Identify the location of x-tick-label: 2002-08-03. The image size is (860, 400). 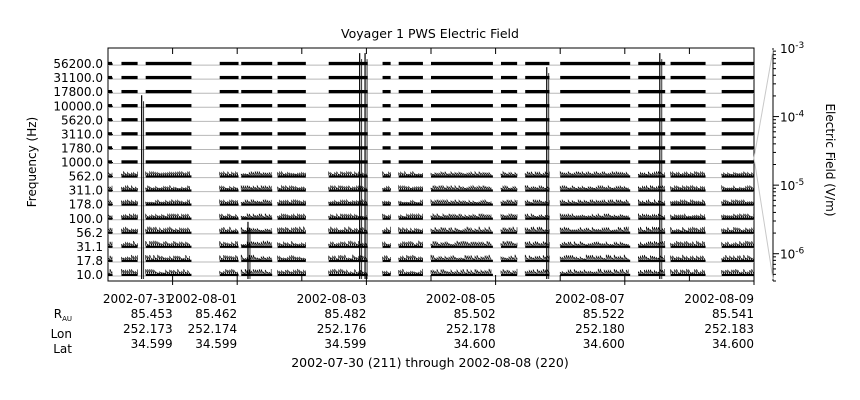
(331, 299).